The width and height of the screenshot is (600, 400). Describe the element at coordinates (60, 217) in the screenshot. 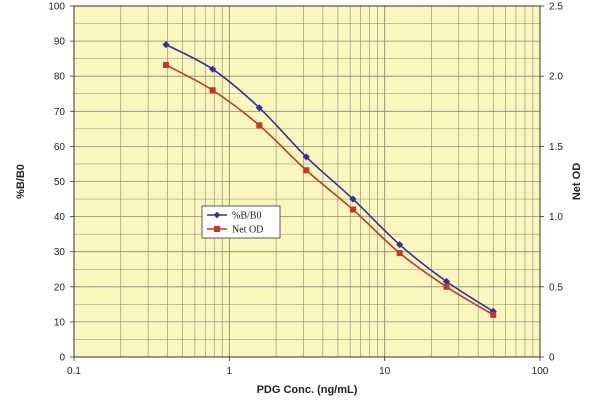

I see `y-left-tick-label: 40` at that location.